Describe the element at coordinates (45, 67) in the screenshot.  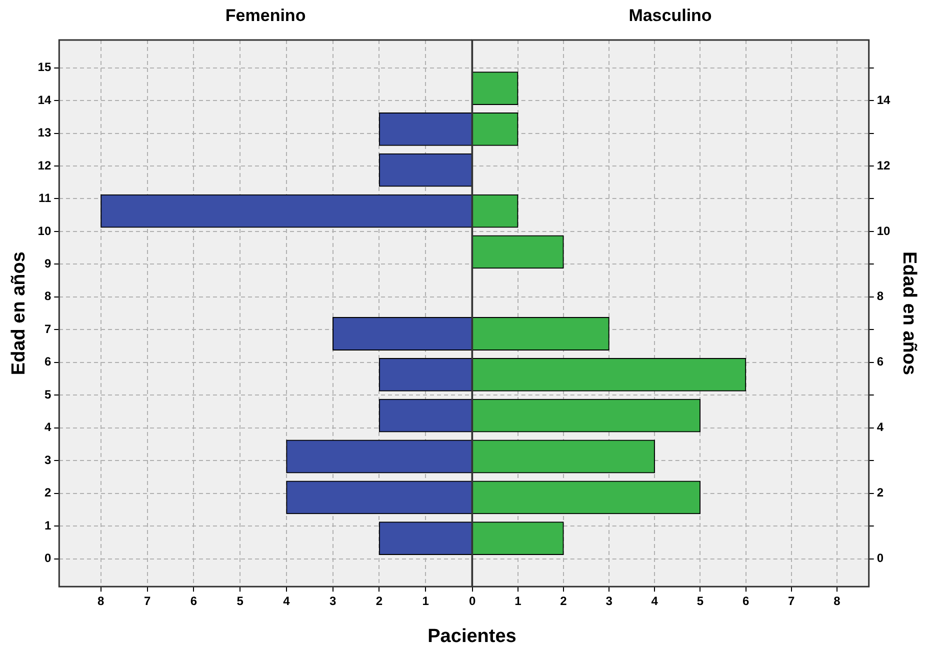
I see `y-tick-label: 15` at that location.